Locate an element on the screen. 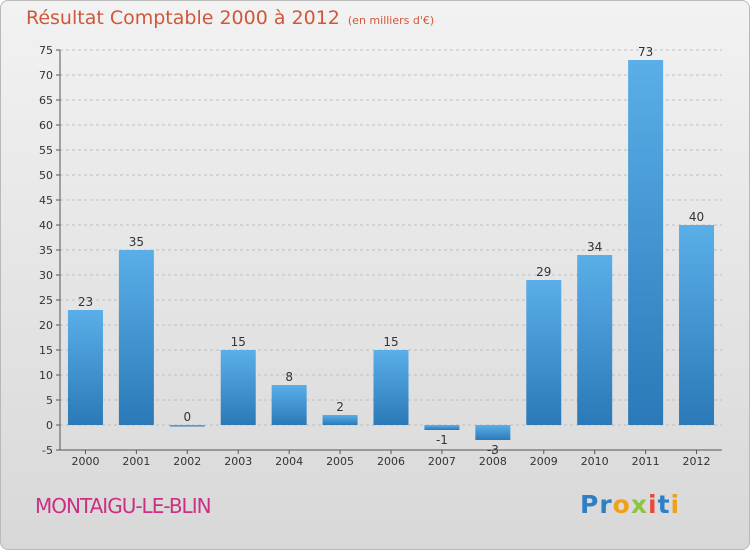 Image resolution: width=750 pixels, height=550 pixels. data-label: 29 is located at coordinates (543, 272).